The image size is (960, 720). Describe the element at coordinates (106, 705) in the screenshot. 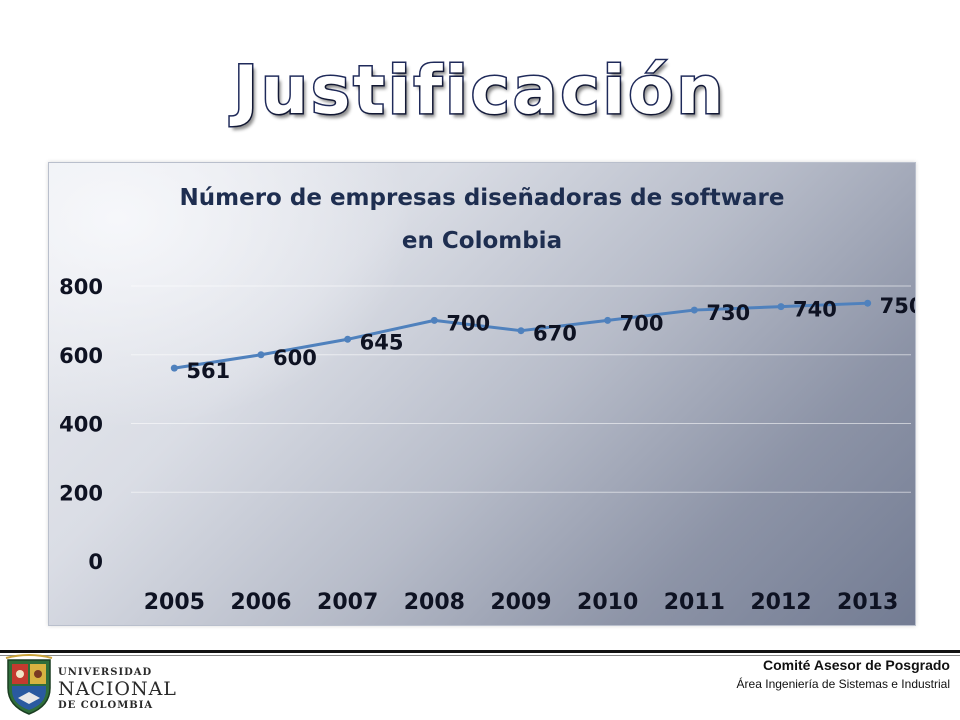

I see `university-line-3: DE COLOMBIA` at that location.